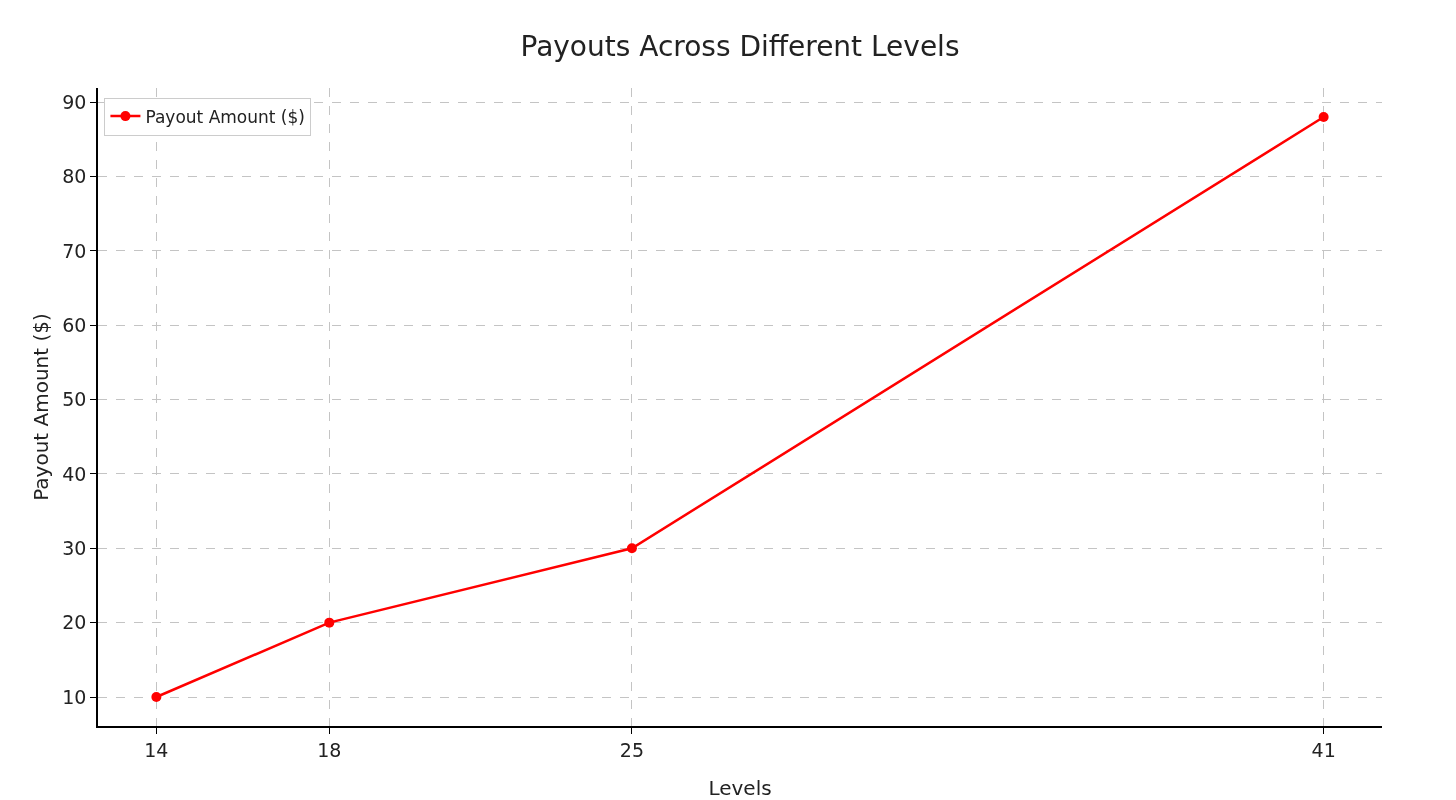 The image size is (1456, 800). Describe the element at coordinates (740, 46) in the screenshot. I see `chart-title: Payouts Across Different Levels` at that location.